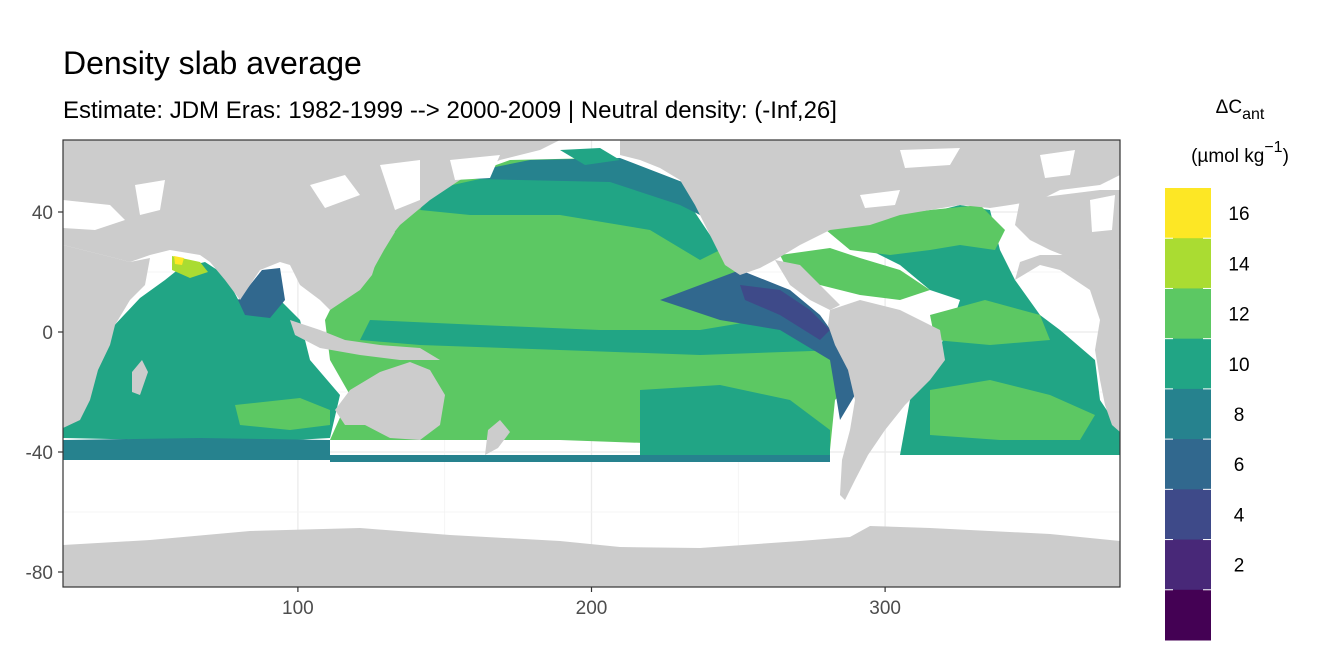 Image resolution: width=1344 pixels, height=672 pixels. Describe the element at coordinates (600, 337) in the screenshot. I see `ocean-equatorial-pacific` at that location.